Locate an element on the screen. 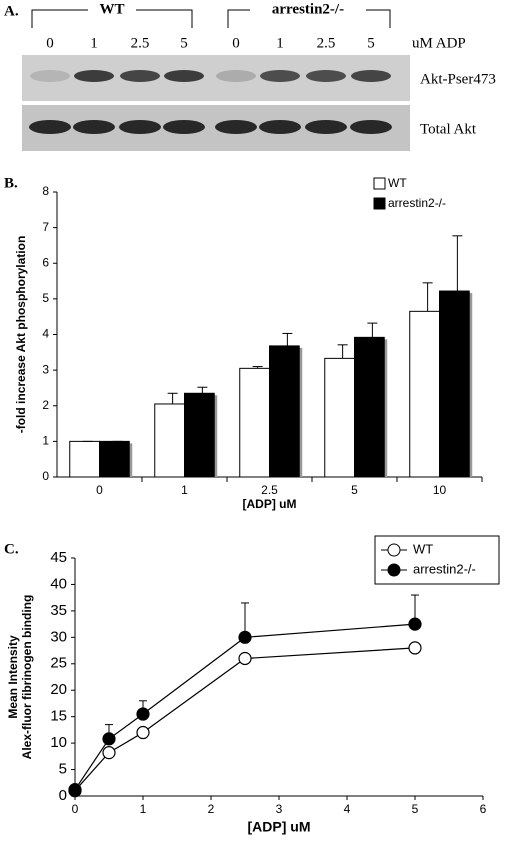  y-tick-label: 40 is located at coordinates (58, 583).